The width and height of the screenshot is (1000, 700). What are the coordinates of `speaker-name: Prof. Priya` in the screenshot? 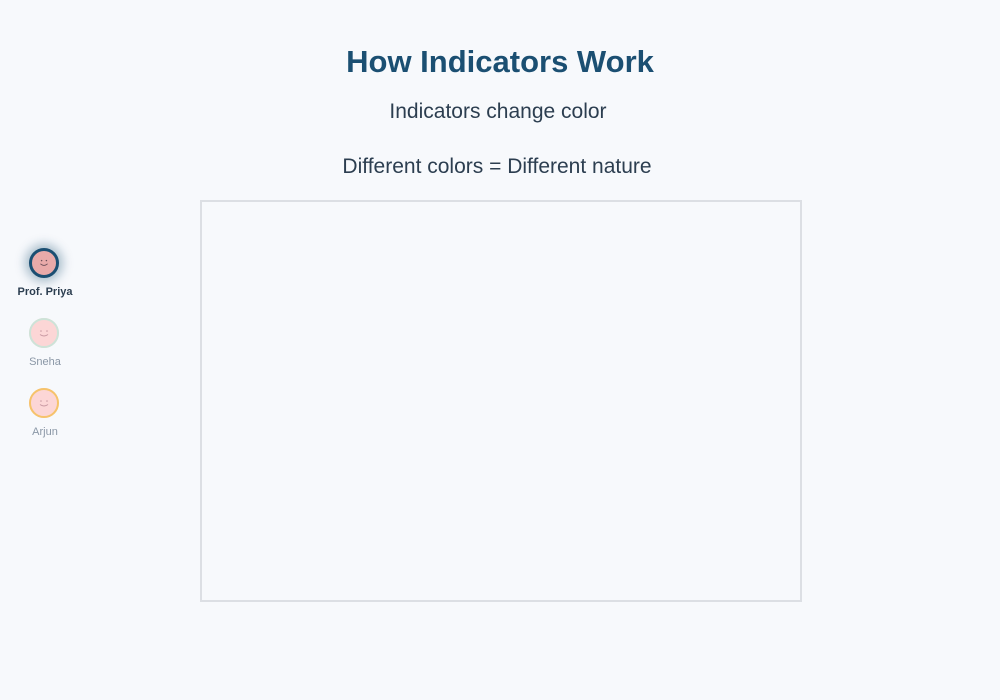 It's located at (45, 292).